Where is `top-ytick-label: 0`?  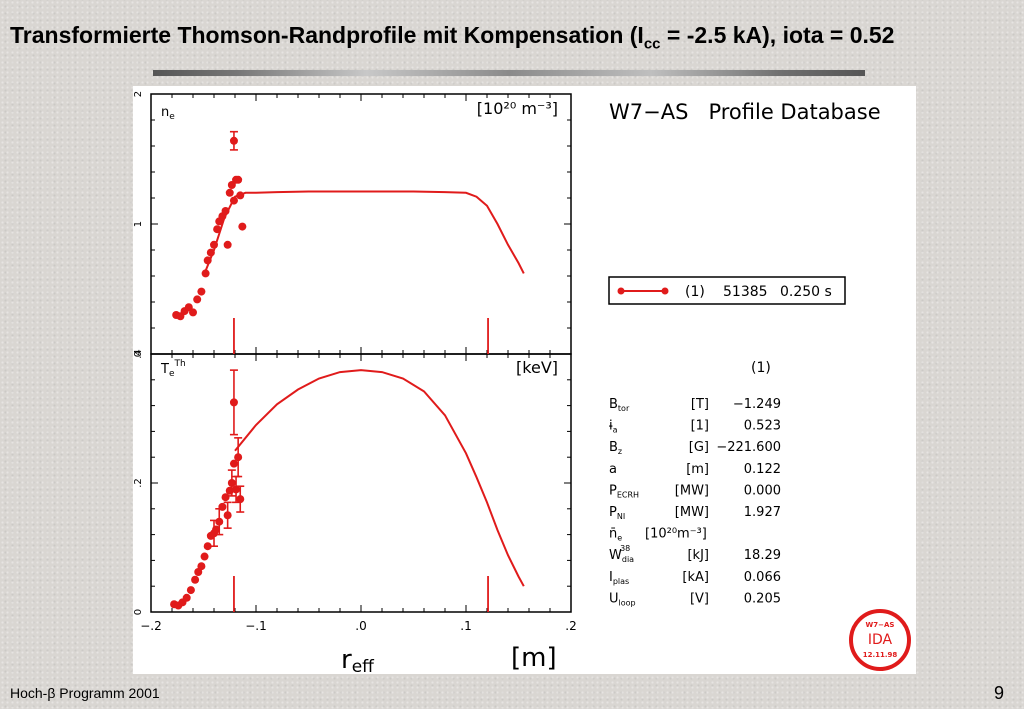 top-ytick-label: 0 is located at coordinates (138, 354).